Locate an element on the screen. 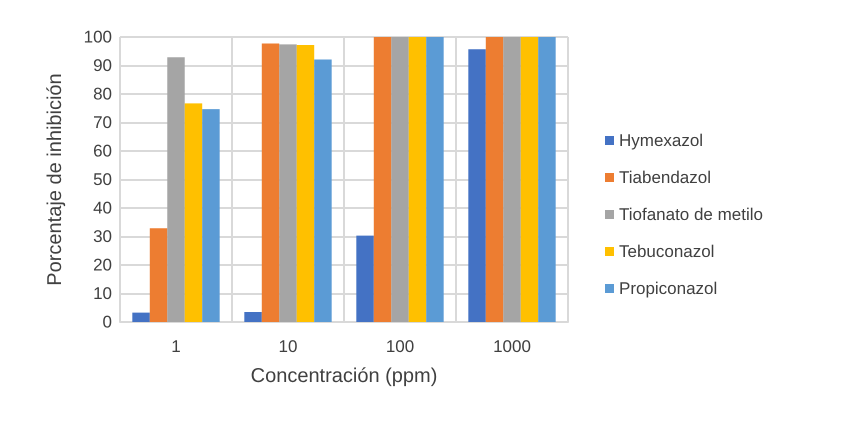 The height and width of the screenshot is (429, 846). y-tick-label: 70 is located at coordinates (102, 122).